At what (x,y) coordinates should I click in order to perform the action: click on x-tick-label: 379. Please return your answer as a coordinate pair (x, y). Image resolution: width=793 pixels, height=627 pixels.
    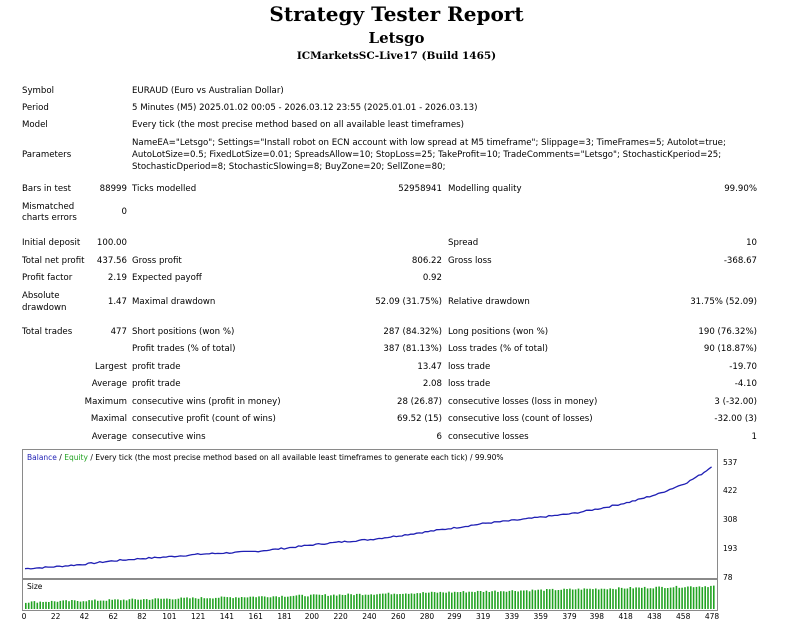
    Looking at the image, I should click on (569, 616).